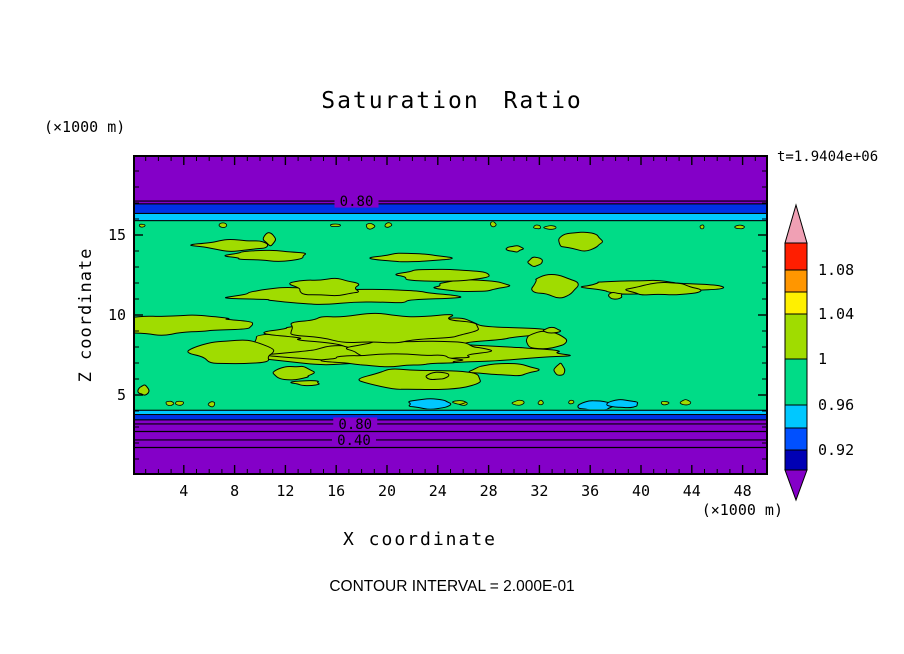  Describe the element at coordinates (336, 491) in the screenshot. I see `x-tick-label: 16` at that location.